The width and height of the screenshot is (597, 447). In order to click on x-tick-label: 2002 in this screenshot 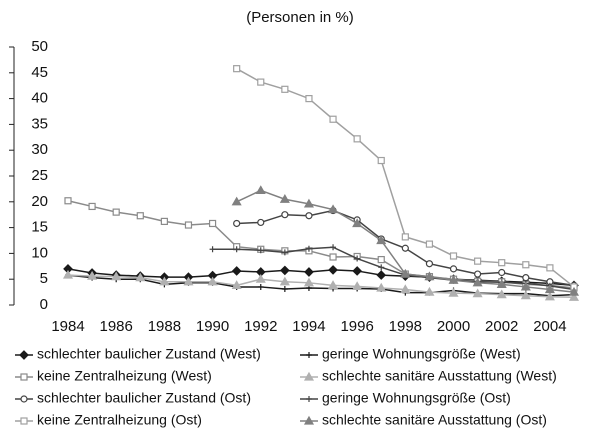, I will do `click(501, 326)`.